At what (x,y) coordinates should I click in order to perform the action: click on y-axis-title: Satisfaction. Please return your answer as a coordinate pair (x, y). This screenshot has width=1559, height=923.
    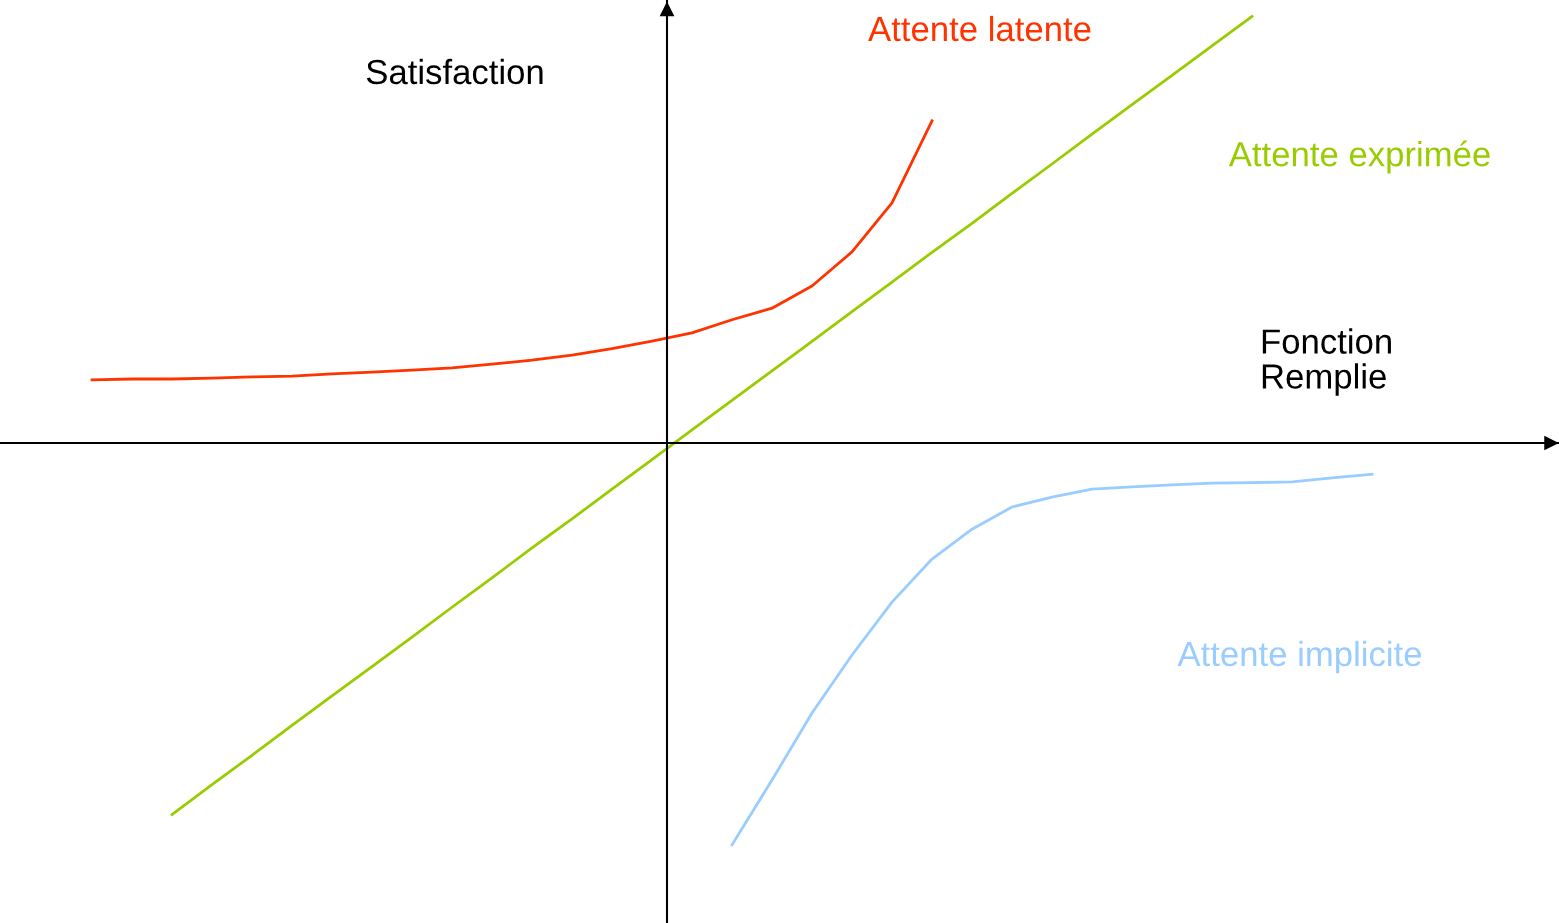
    Looking at the image, I should click on (454, 71).